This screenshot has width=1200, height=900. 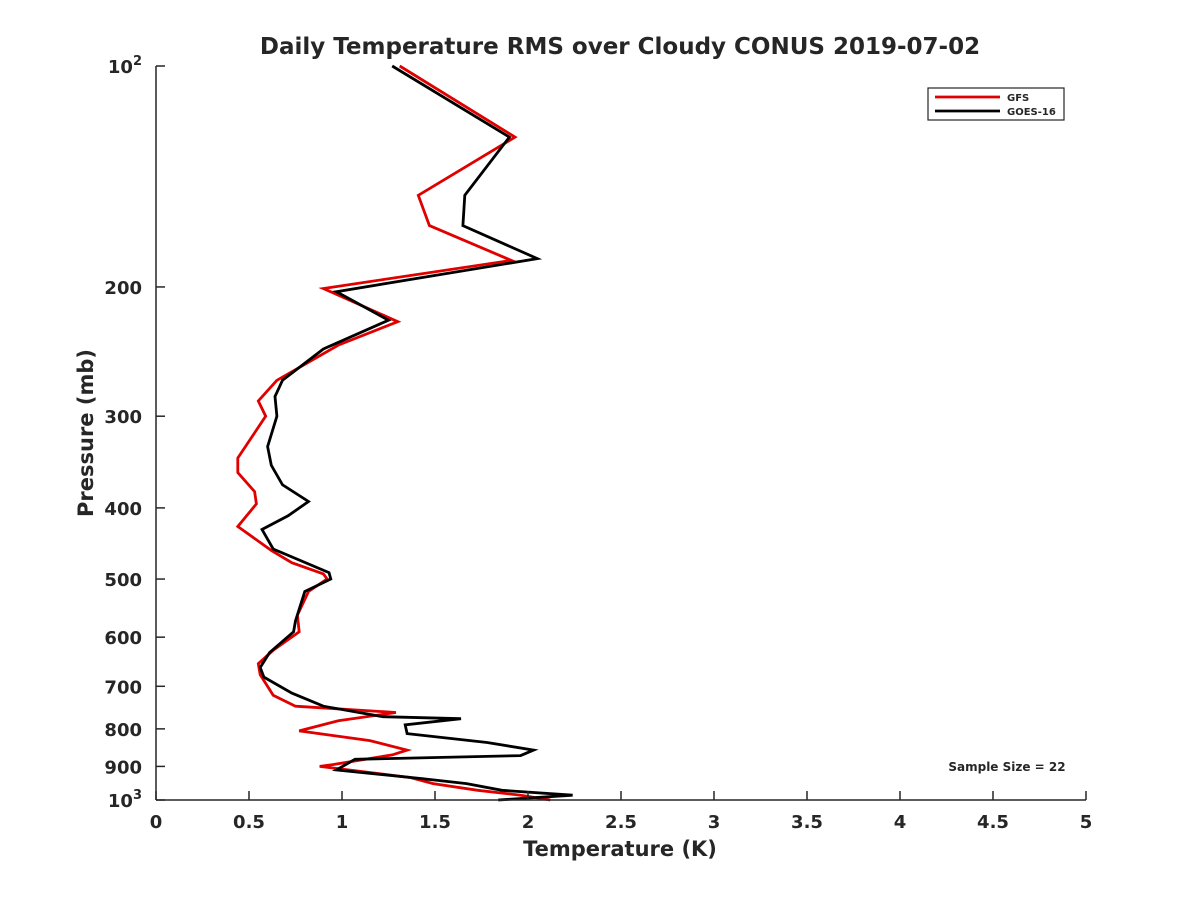 What do you see at coordinates (620, 849) in the screenshot?
I see `x-axis-label: Temperature (K)` at bounding box center [620, 849].